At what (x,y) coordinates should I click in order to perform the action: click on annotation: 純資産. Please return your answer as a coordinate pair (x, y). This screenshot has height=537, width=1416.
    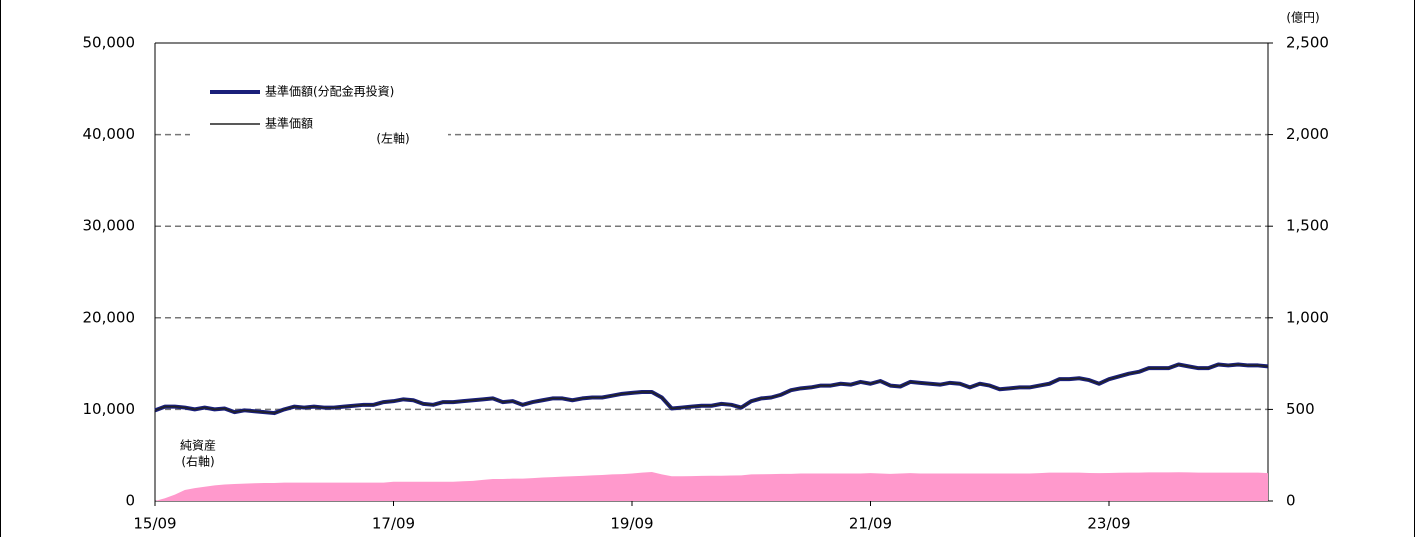
    Looking at the image, I should click on (198, 445).